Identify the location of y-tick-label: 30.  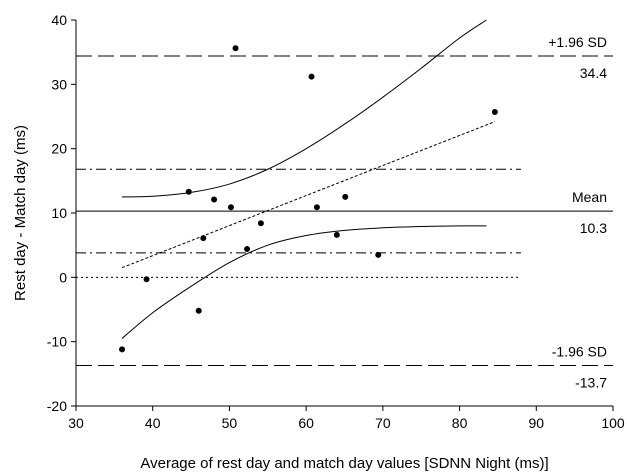
(59, 84).